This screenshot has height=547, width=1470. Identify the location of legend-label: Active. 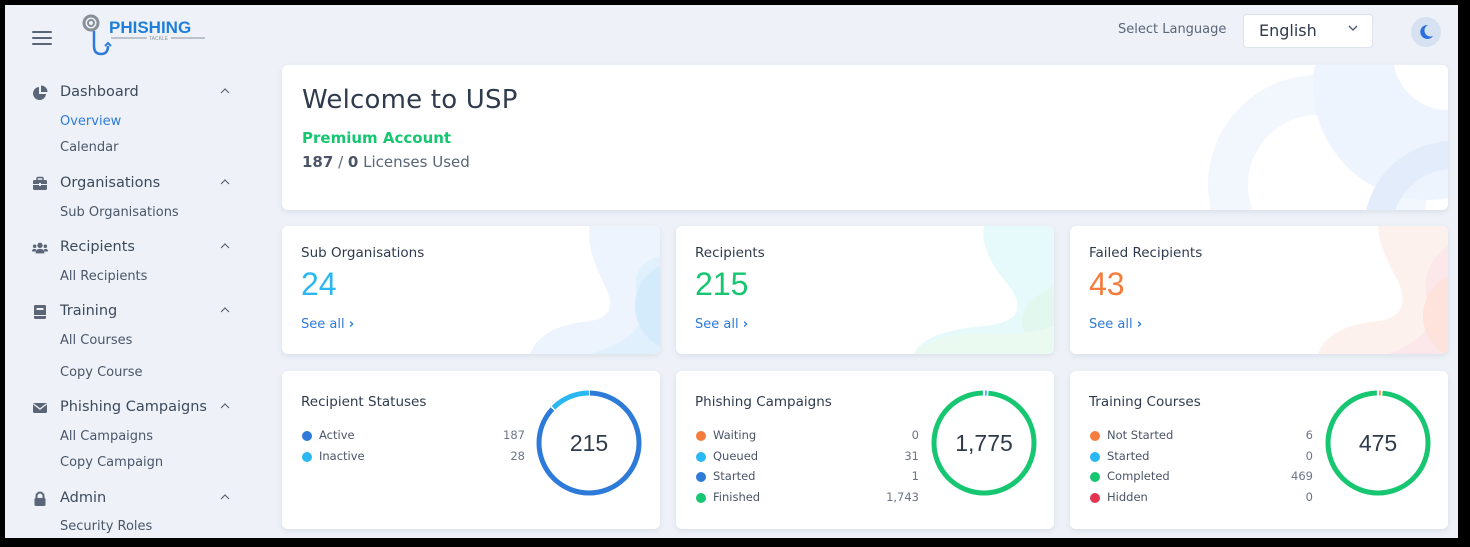
(337, 435).